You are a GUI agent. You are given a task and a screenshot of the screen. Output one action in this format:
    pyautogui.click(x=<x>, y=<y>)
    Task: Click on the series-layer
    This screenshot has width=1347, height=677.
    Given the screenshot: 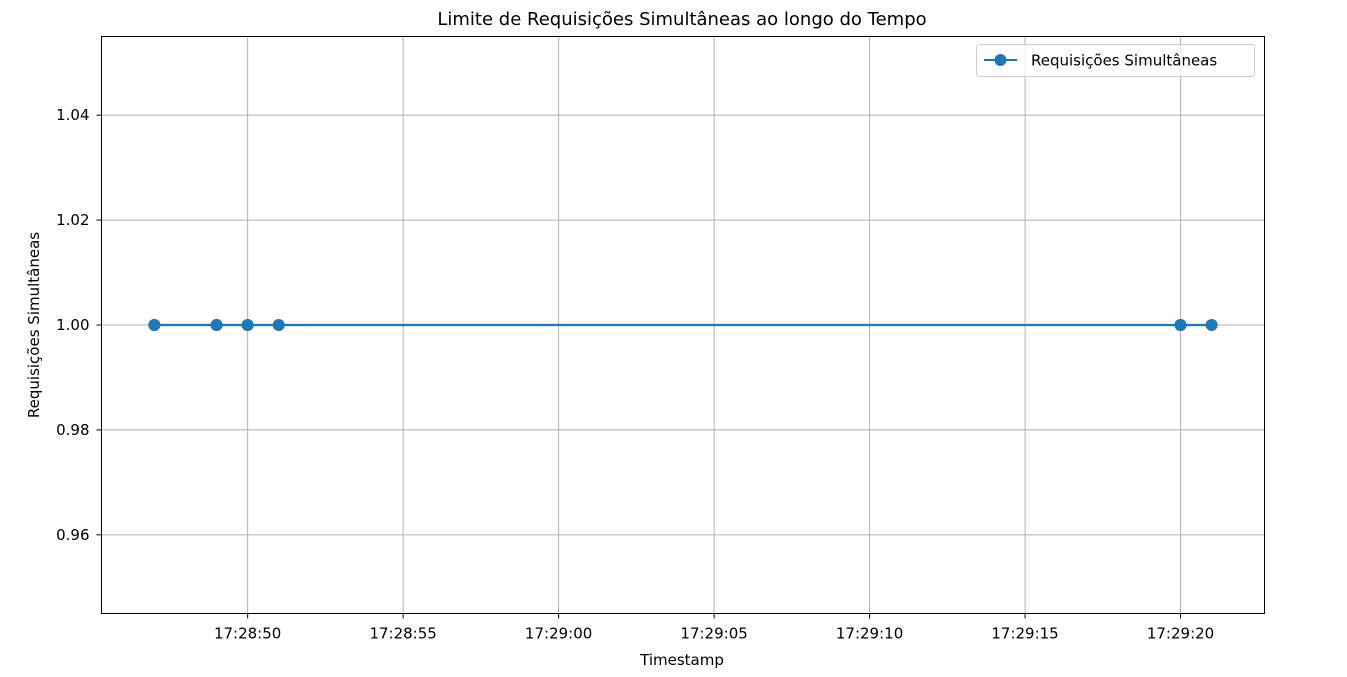 What is the action you would take?
    pyautogui.click(x=683, y=325)
    